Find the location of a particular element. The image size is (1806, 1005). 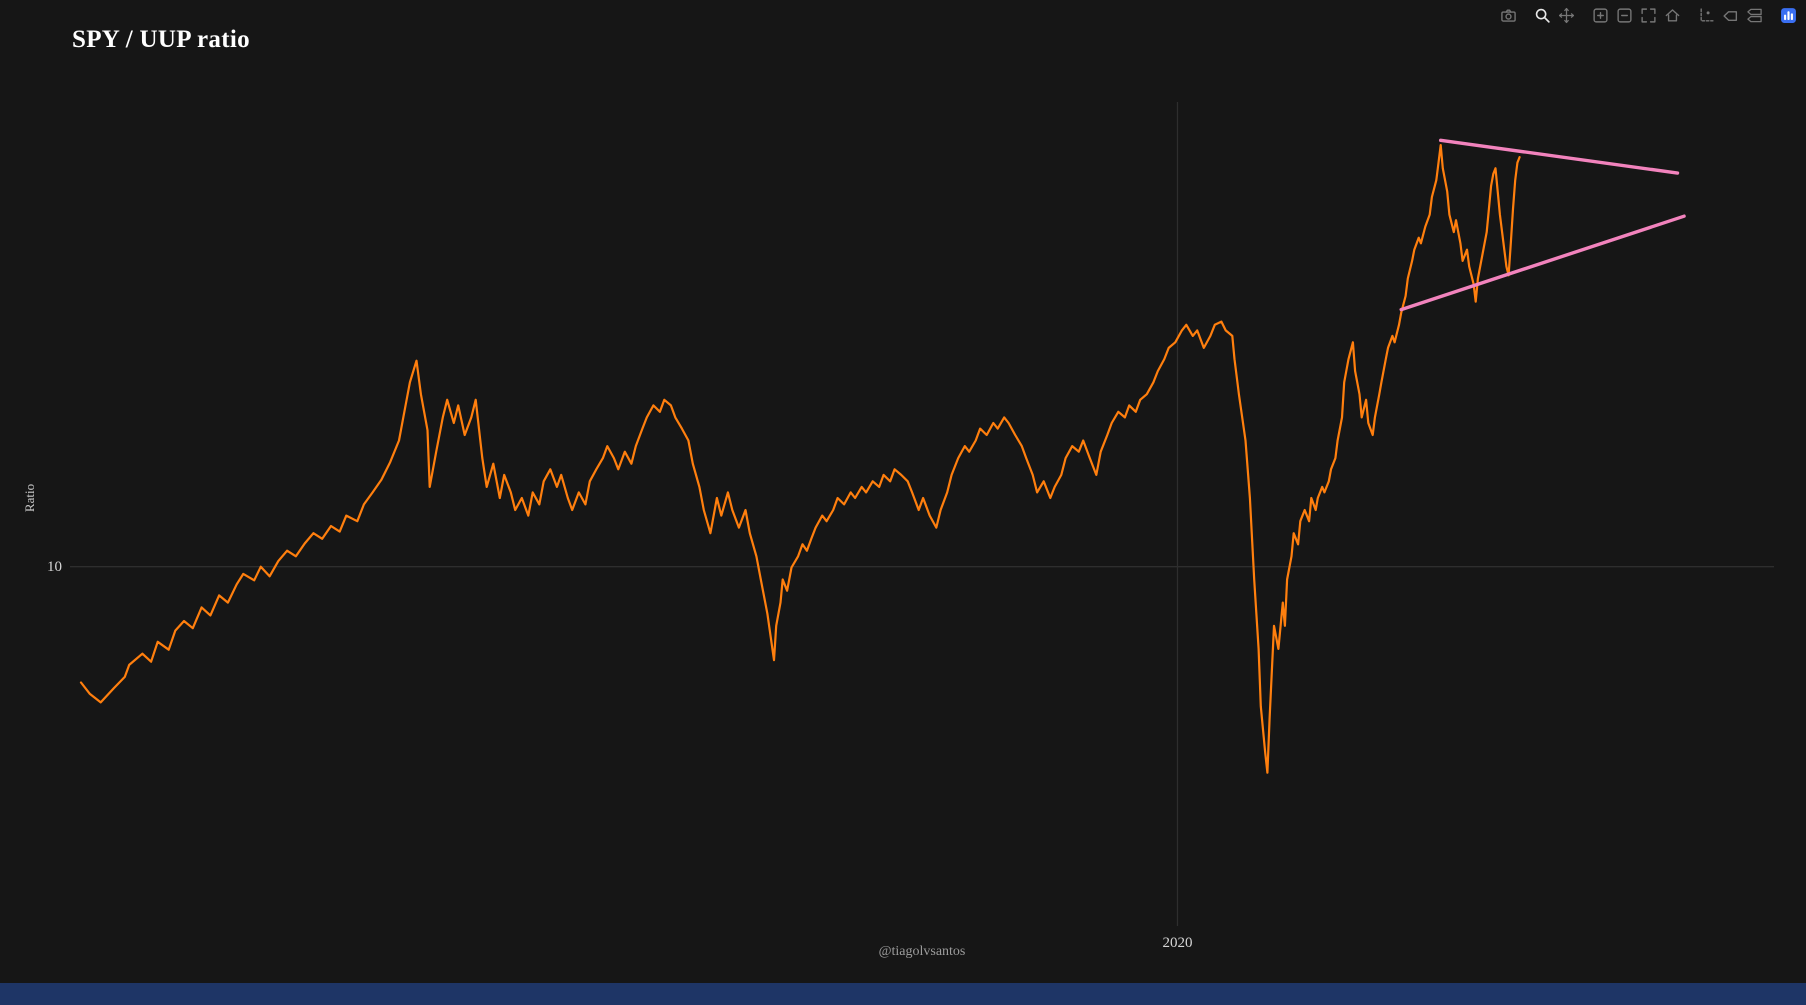

modebar-spike-lines-button is located at coordinates (1706, 15).